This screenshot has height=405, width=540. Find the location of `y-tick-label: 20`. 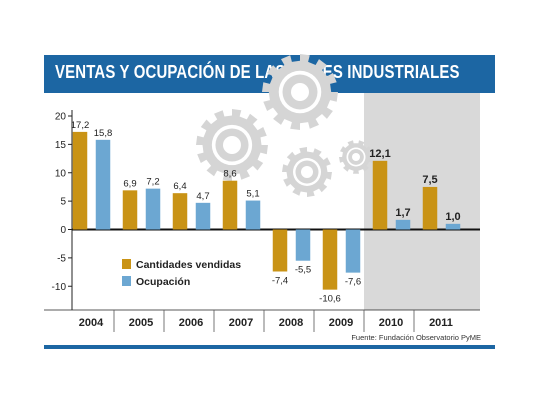

y-tick-label: 20 is located at coordinates (61, 117).